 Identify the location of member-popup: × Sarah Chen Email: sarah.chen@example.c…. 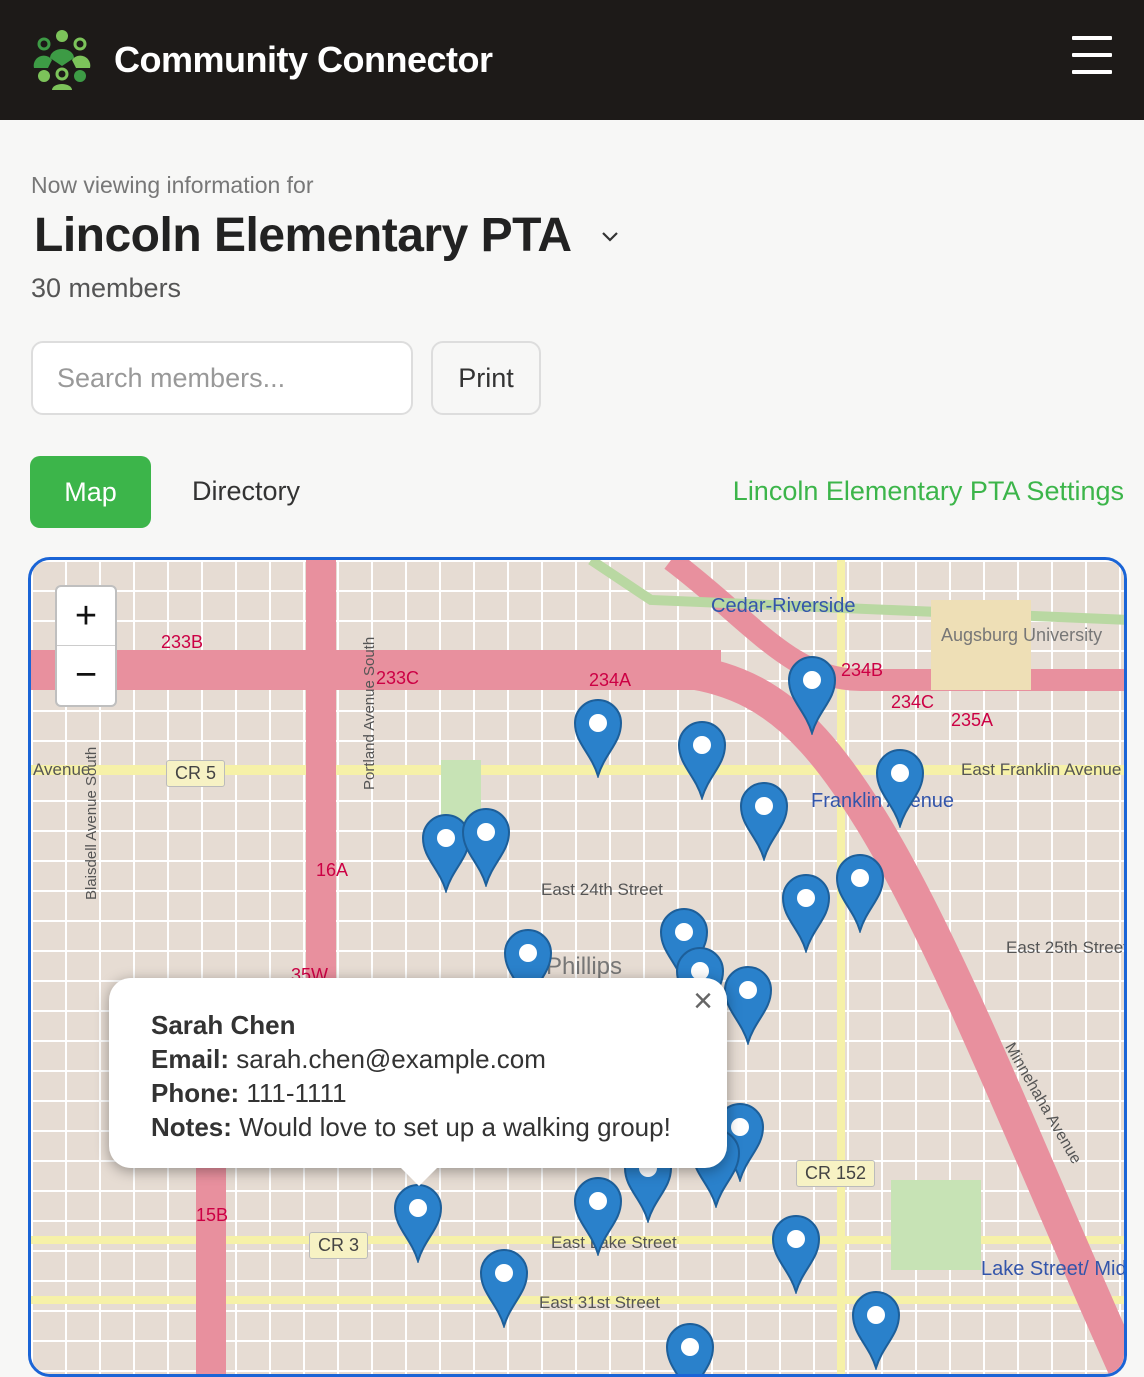
(418, 1082).